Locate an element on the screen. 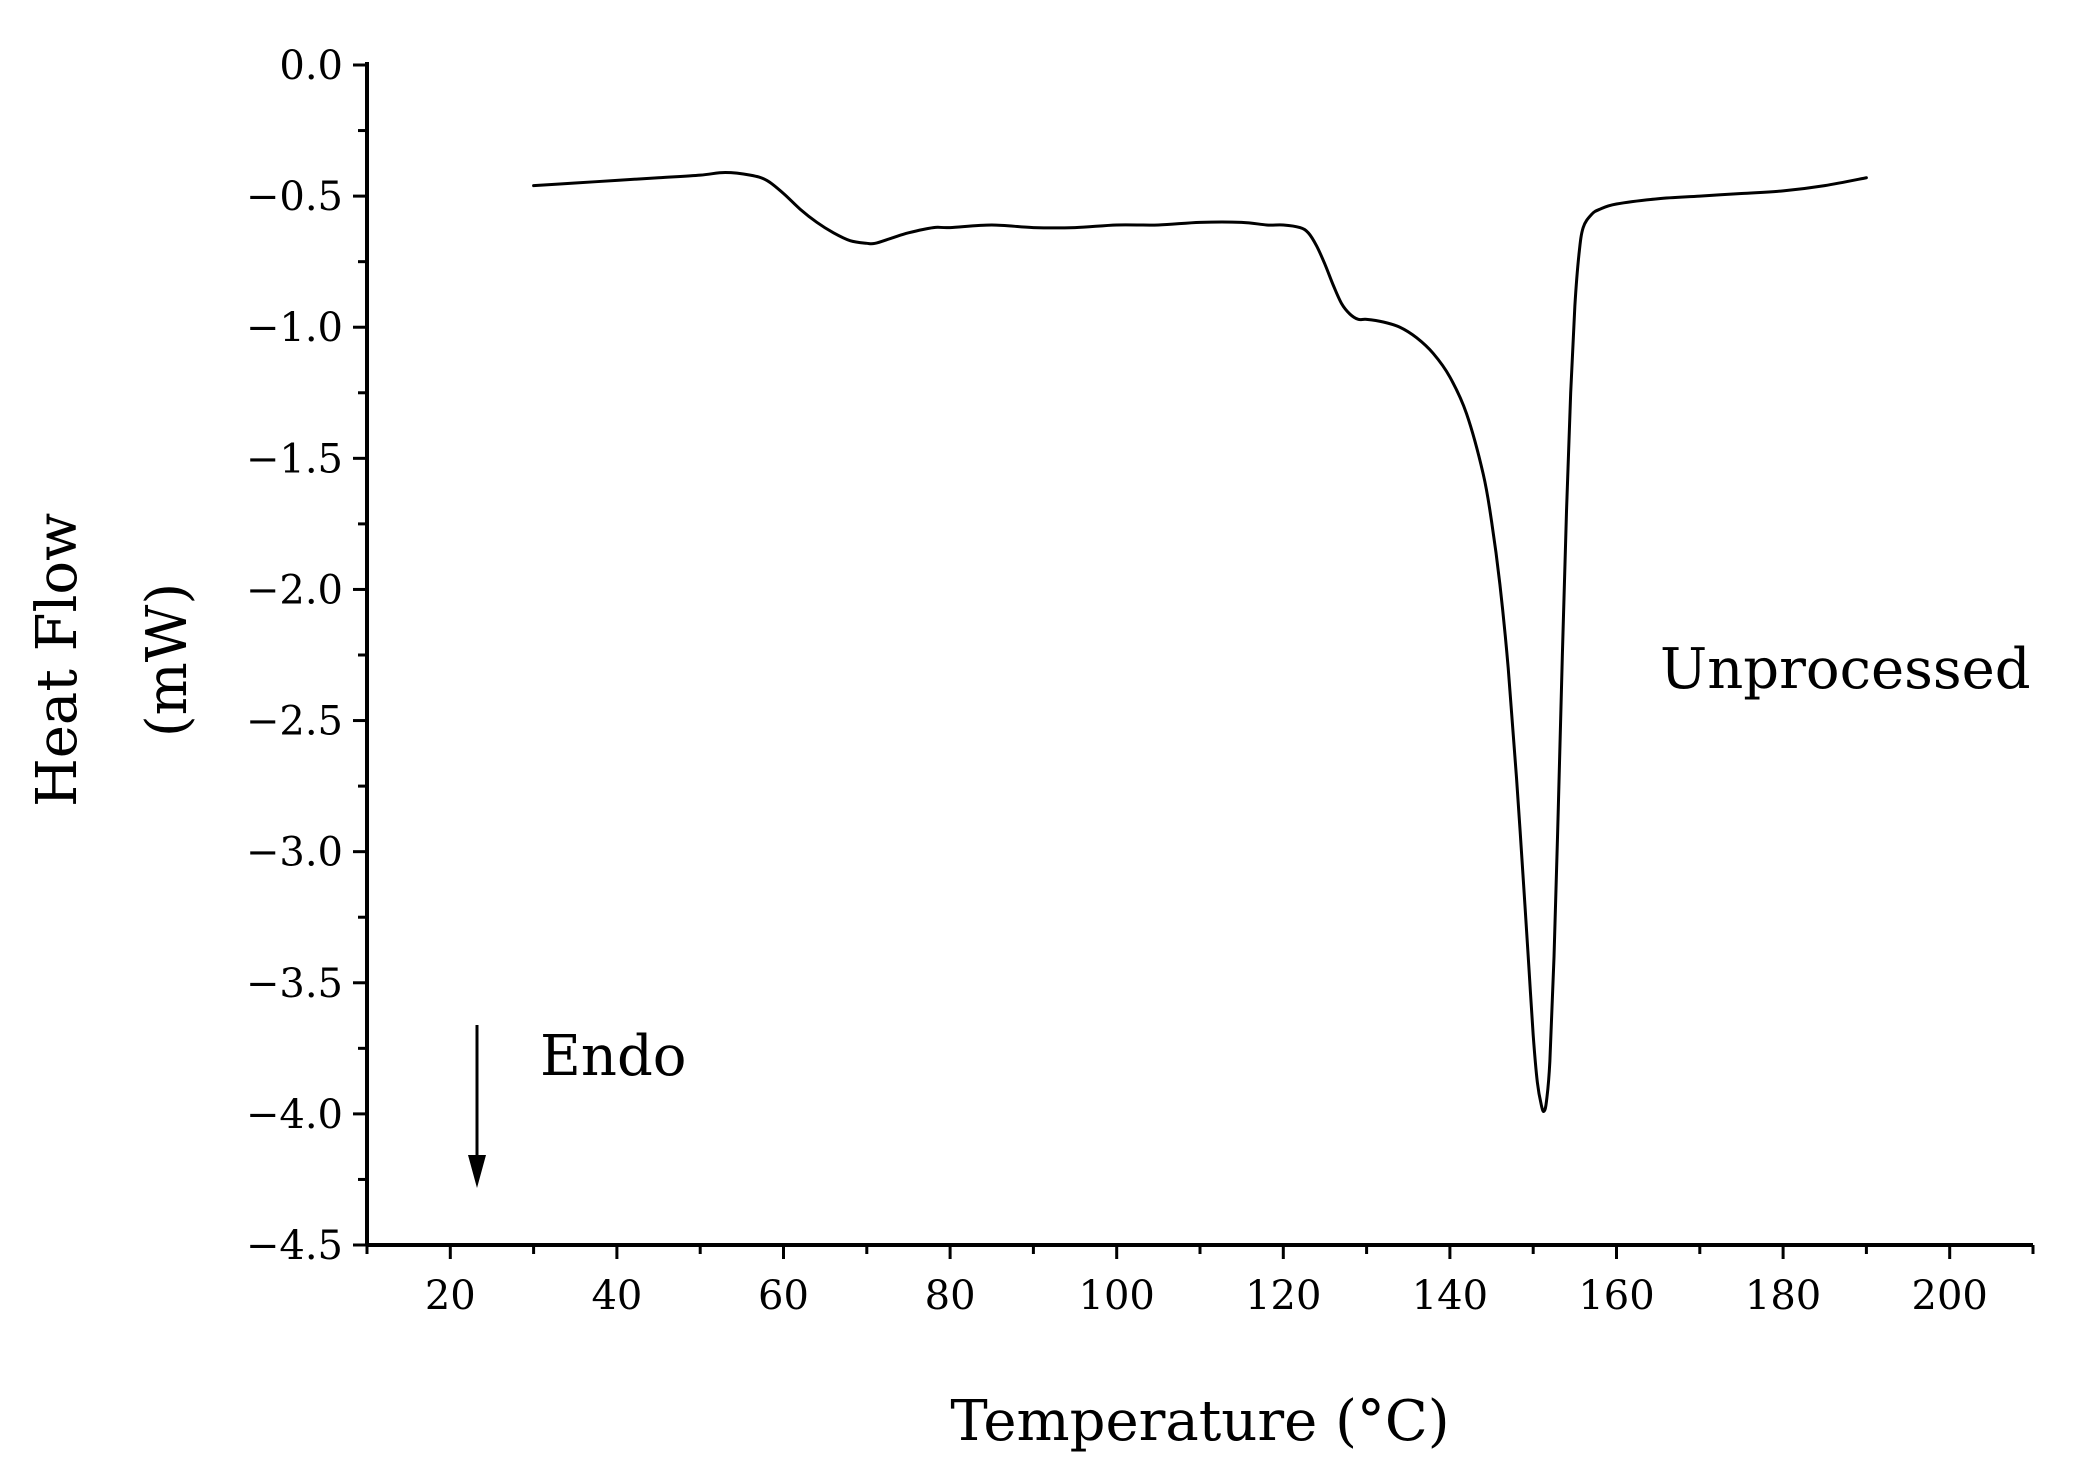 Image resolution: width=2098 pixels, height=1463 pixels. y-tick-label: −3.0 is located at coordinates (294, 853).